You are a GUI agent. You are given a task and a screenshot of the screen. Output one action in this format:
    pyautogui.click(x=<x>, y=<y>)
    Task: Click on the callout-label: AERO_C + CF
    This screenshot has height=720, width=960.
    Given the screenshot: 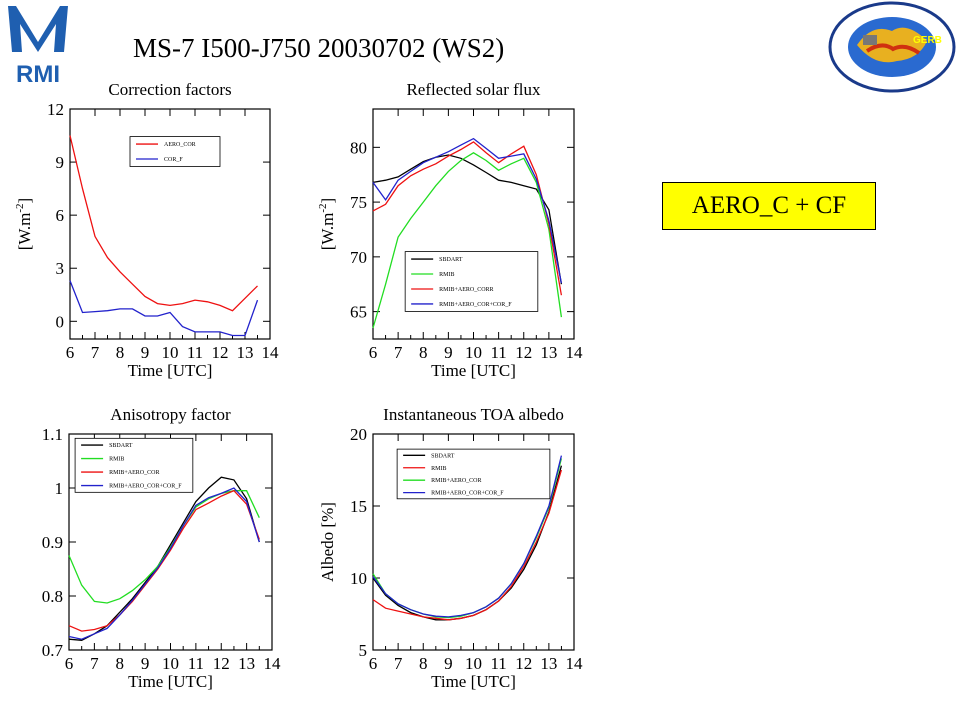 What is the action you would take?
    pyautogui.click(x=769, y=206)
    